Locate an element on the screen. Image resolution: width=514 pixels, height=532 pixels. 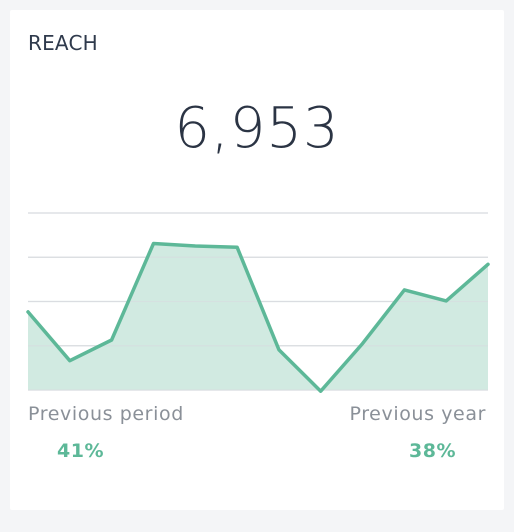
previous-year-value: 38% is located at coordinates (432, 451).